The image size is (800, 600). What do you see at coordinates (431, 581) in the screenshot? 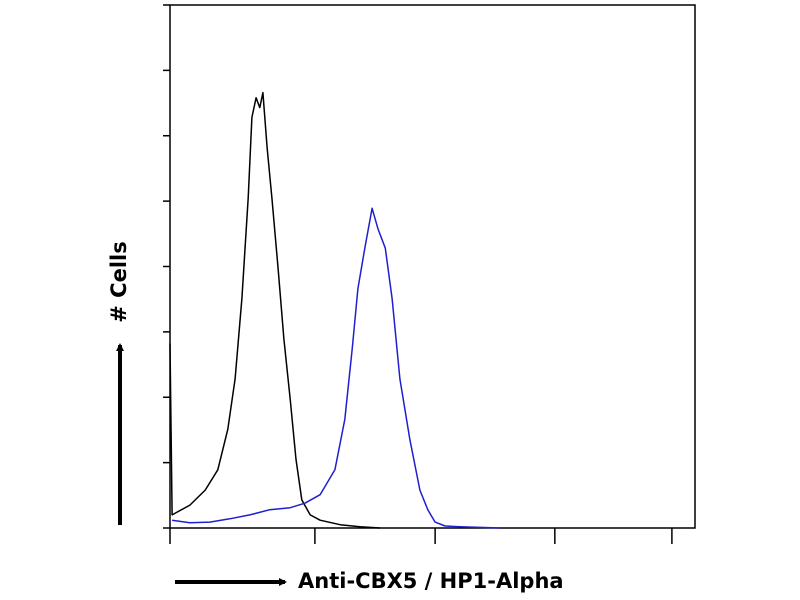
I see `x-axis-label: Anti-CBX5 / HP1-Alpha` at bounding box center [431, 581].